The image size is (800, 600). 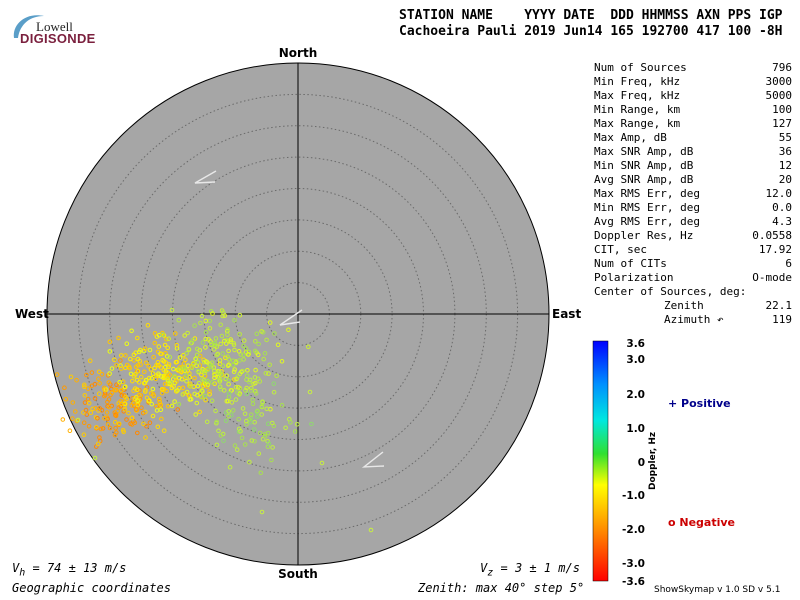 What do you see at coordinates (530, 570) in the screenshot?
I see `vertical-velocity: Vz = 3 ± 1 m/s` at bounding box center [530, 570].